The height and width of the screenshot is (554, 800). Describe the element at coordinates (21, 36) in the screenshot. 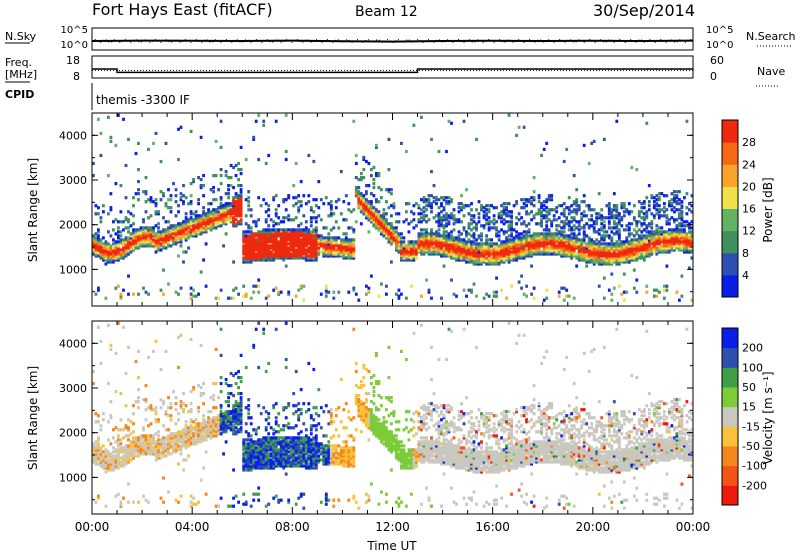

I see `nsky-label: N.Sky` at that location.